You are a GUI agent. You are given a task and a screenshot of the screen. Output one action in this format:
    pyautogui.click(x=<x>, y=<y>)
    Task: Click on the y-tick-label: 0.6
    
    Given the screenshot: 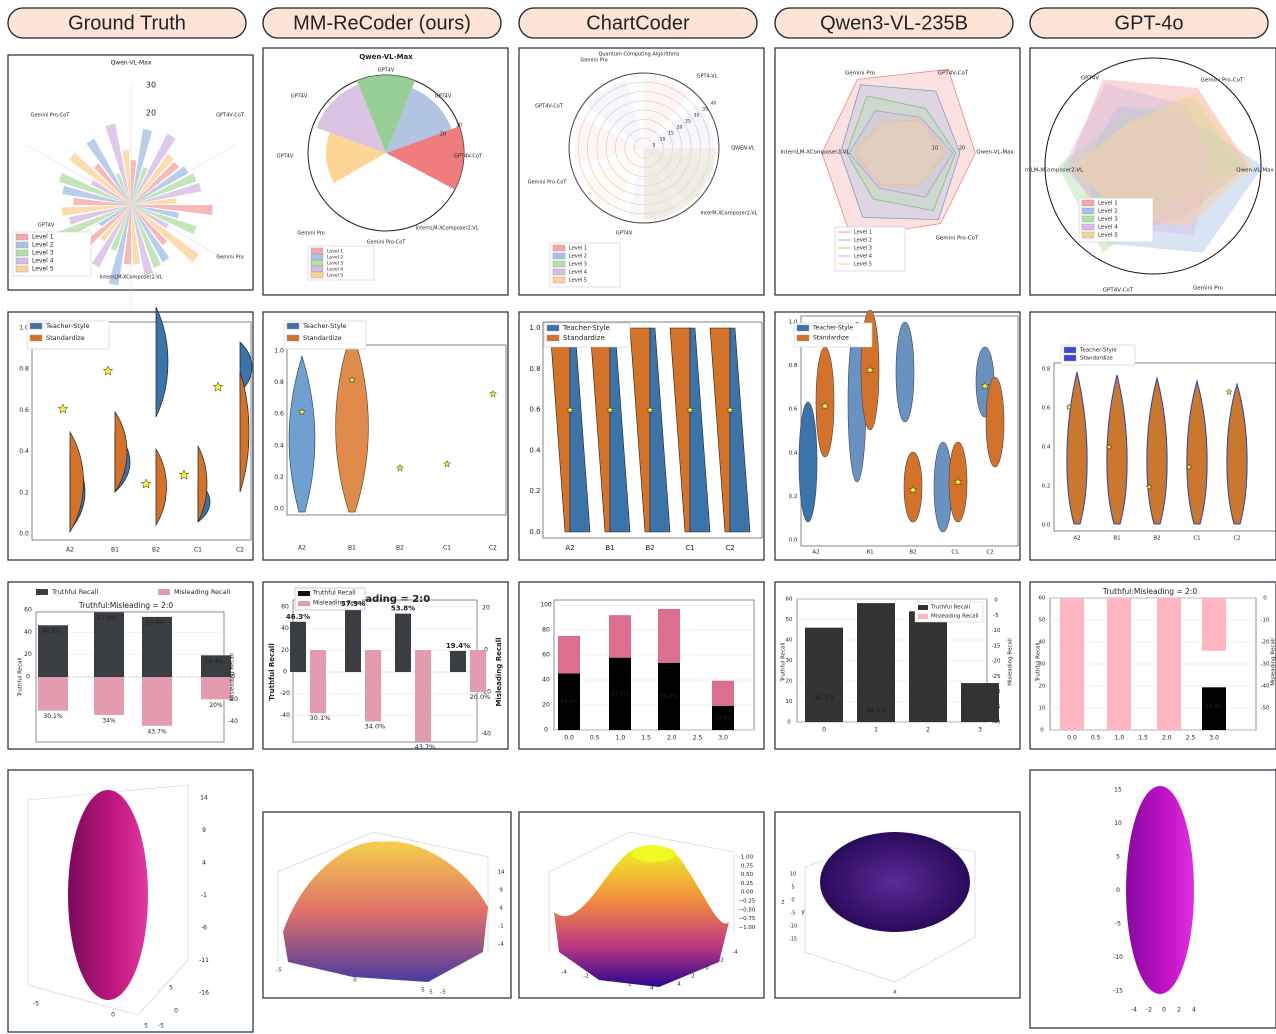 What is the action you would take?
    pyautogui.click(x=24, y=410)
    